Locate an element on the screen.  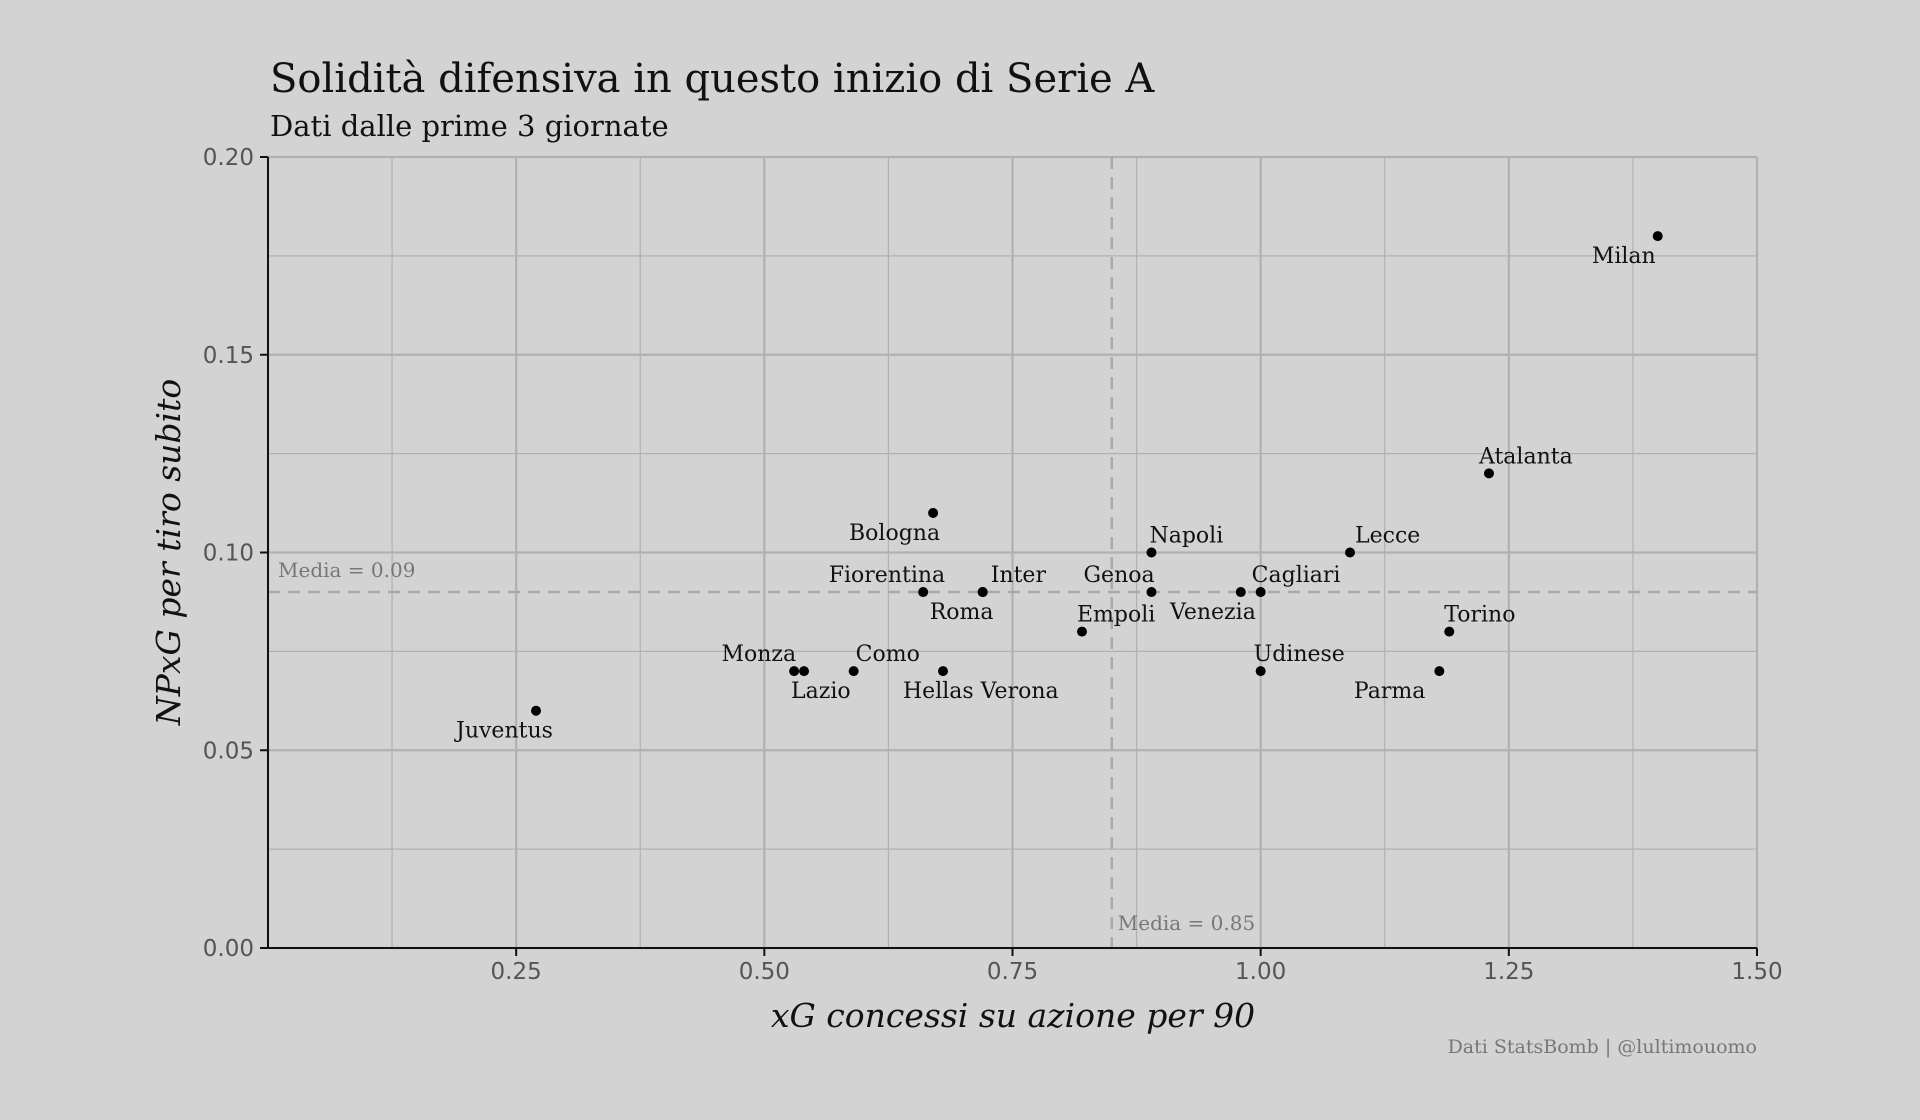
point-label: Milan is located at coordinates (1624, 256).